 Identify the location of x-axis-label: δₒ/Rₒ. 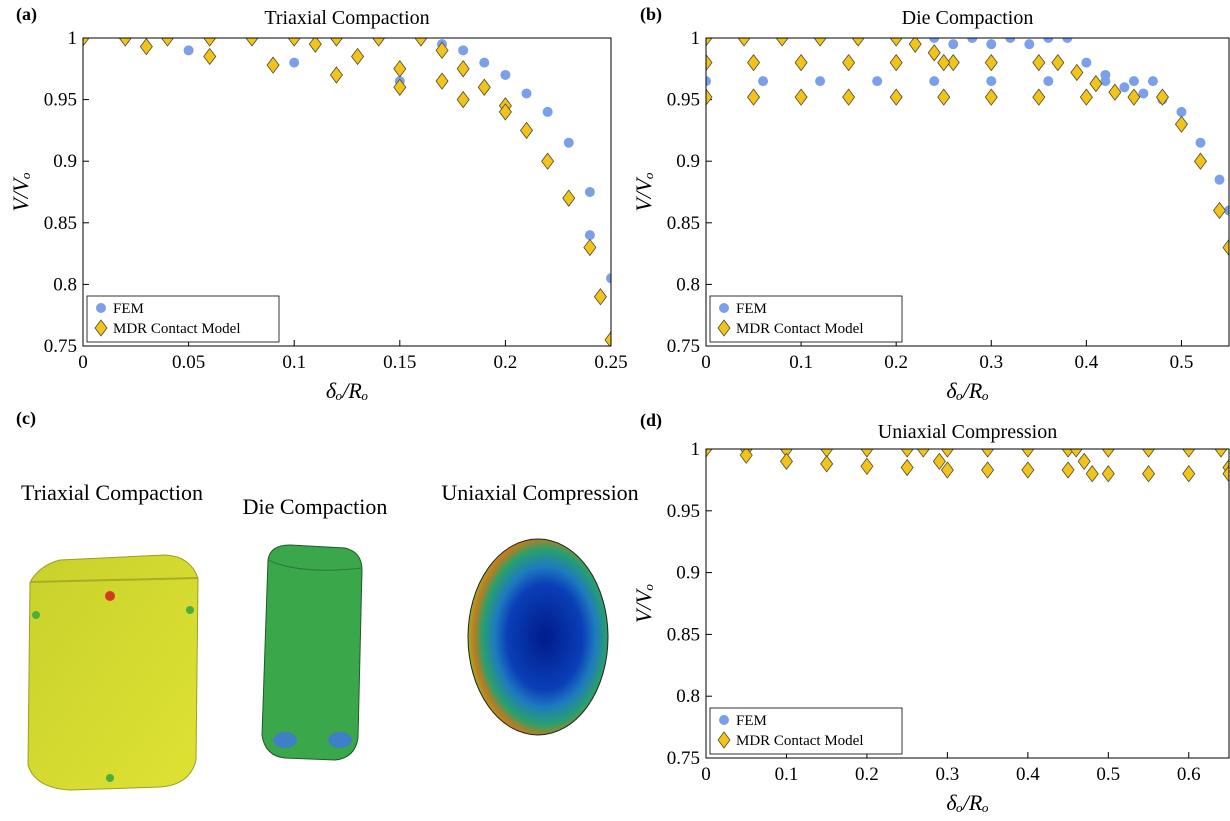
(347, 390).